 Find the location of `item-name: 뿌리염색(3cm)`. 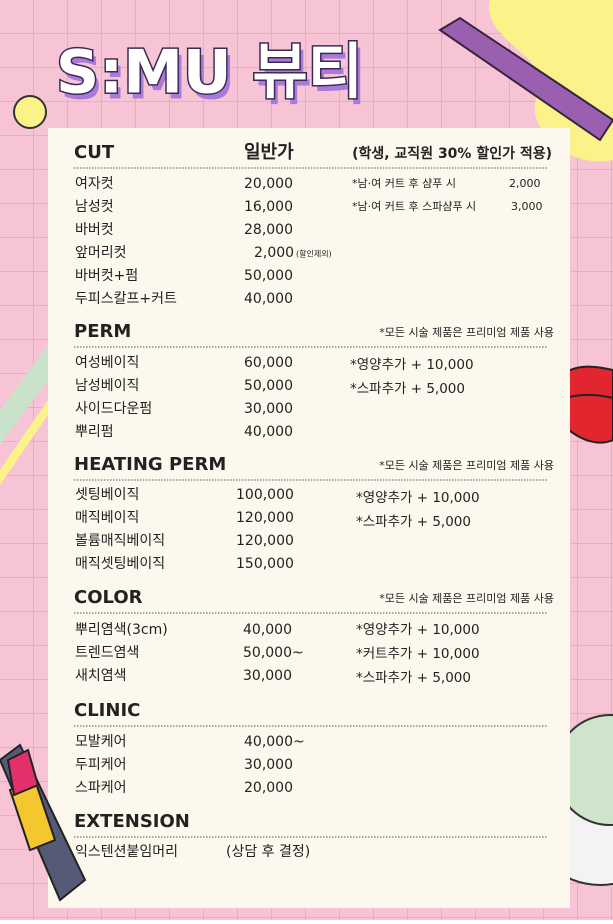

item-name: 뿌리염색(3cm) is located at coordinates (121, 630).